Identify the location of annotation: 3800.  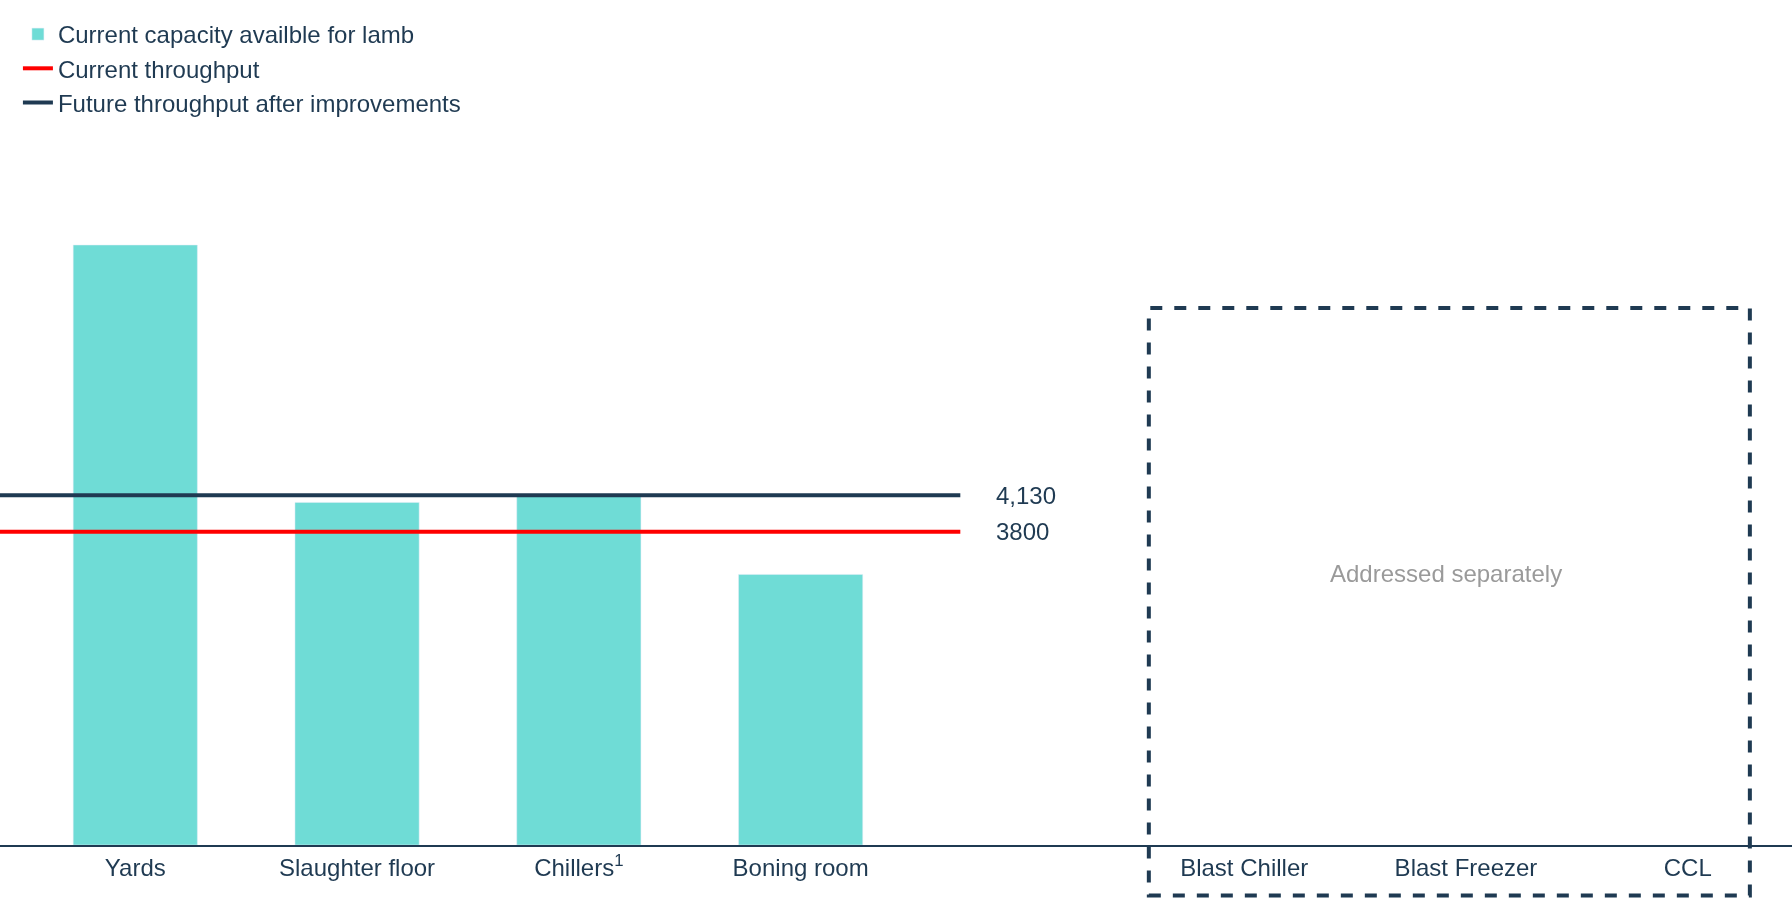
(1023, 531).